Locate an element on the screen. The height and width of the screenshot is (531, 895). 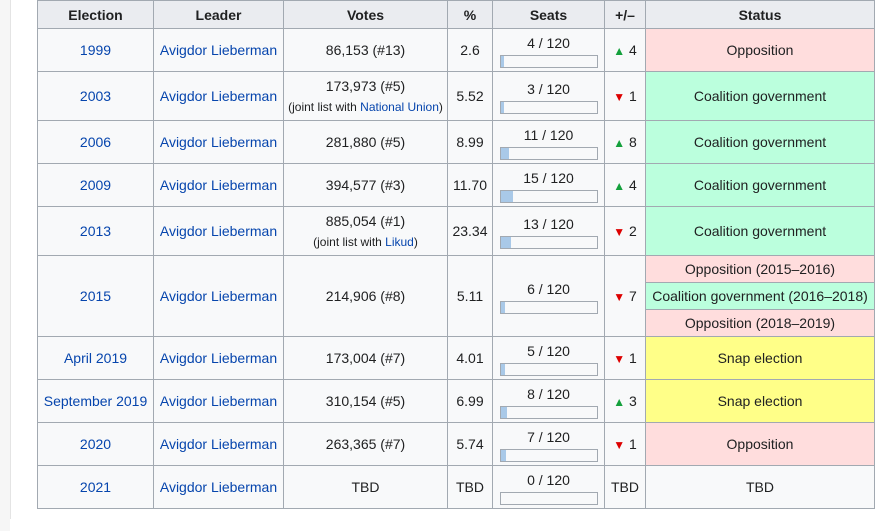
votes-value: 173,004 (#7) is located at coordinates (365, 358).